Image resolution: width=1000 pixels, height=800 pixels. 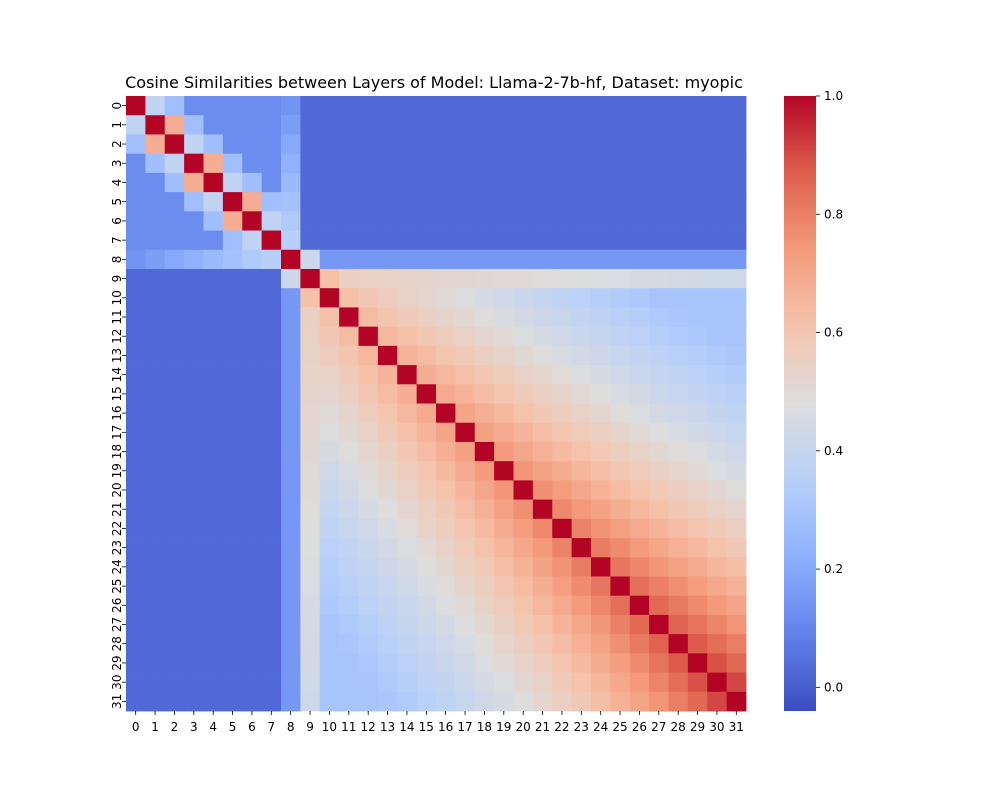 I want to click on x-tick-label: 5, so click(x=233, y=727).